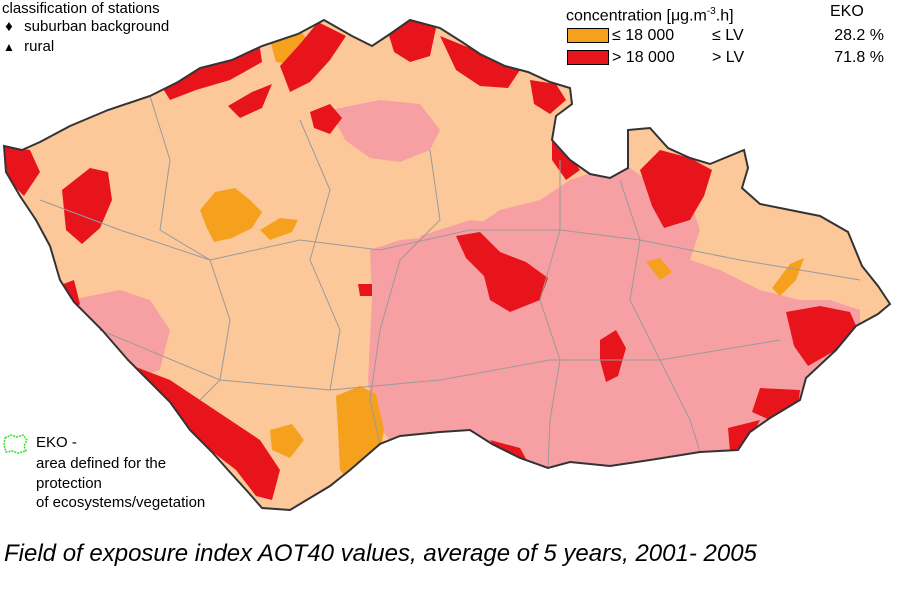  What do you see at coordinates (231, 215) in the screenshot?
I see `orange-region-brdy` at bounding box center [231, 215].